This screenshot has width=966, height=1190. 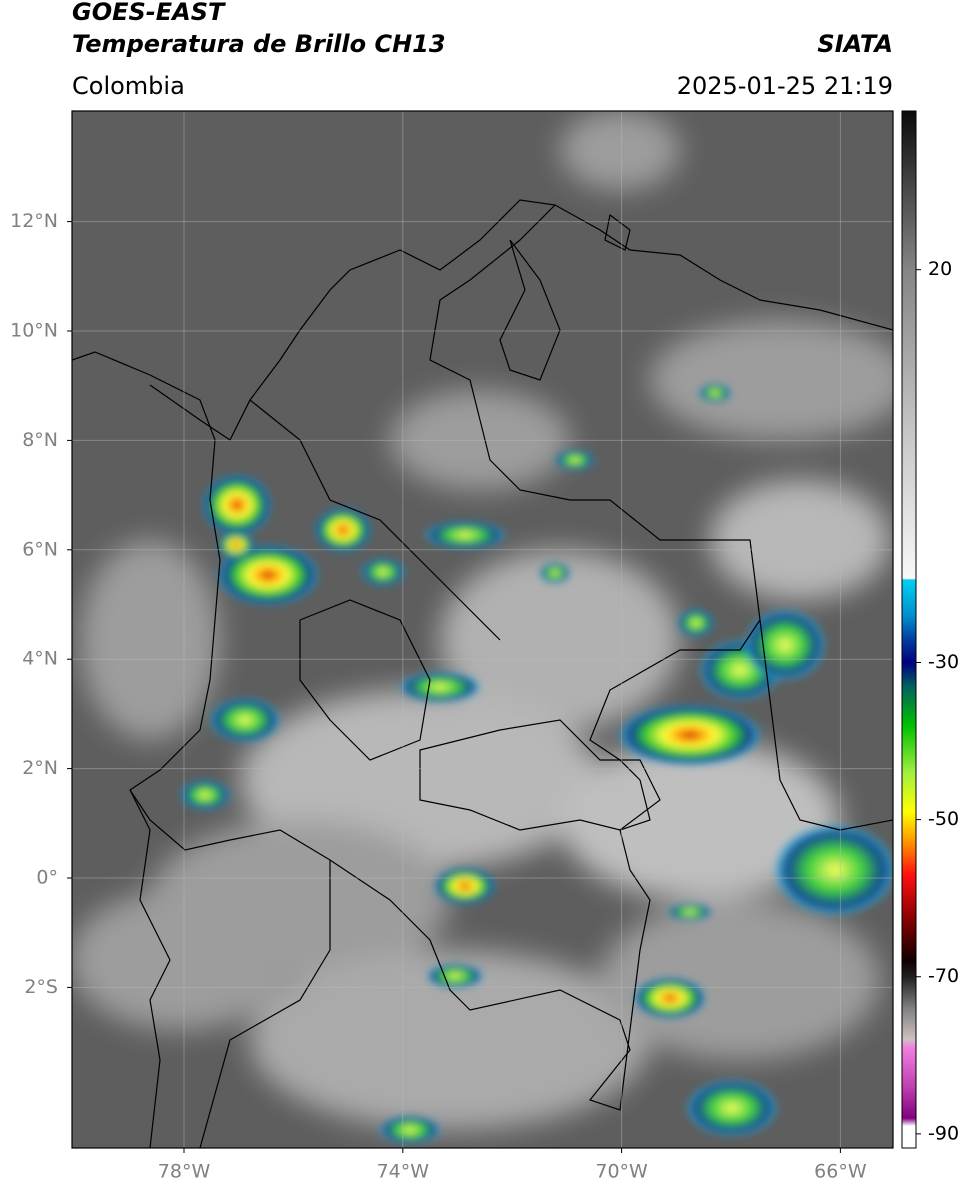 What do you see at coordinates (259, 44) in the screenshot?
I see `product: Temperatura de Brillo CH13` at bounding box center [259, 44].